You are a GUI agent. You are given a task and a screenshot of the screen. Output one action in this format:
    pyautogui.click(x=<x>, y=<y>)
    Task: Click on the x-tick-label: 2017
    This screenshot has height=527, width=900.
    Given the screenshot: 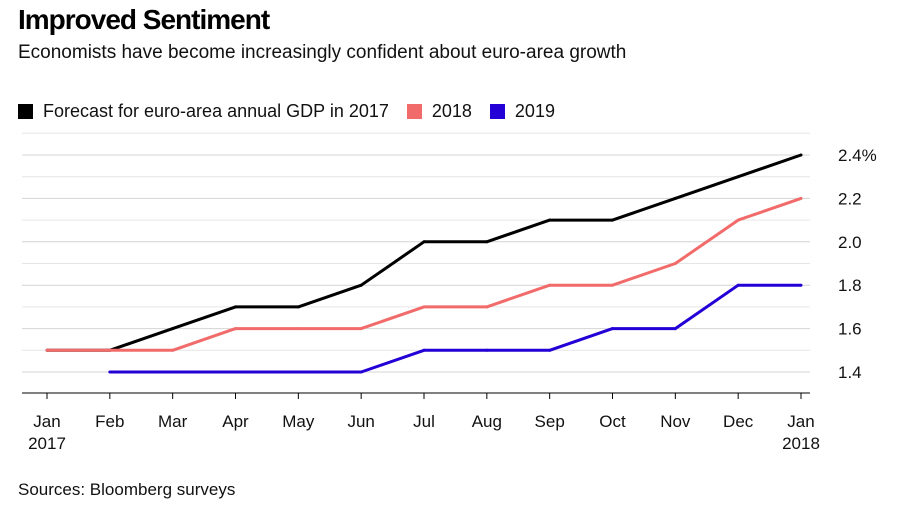 What is the action you would take?
    pyautogui.click(x=47, y=443)
    